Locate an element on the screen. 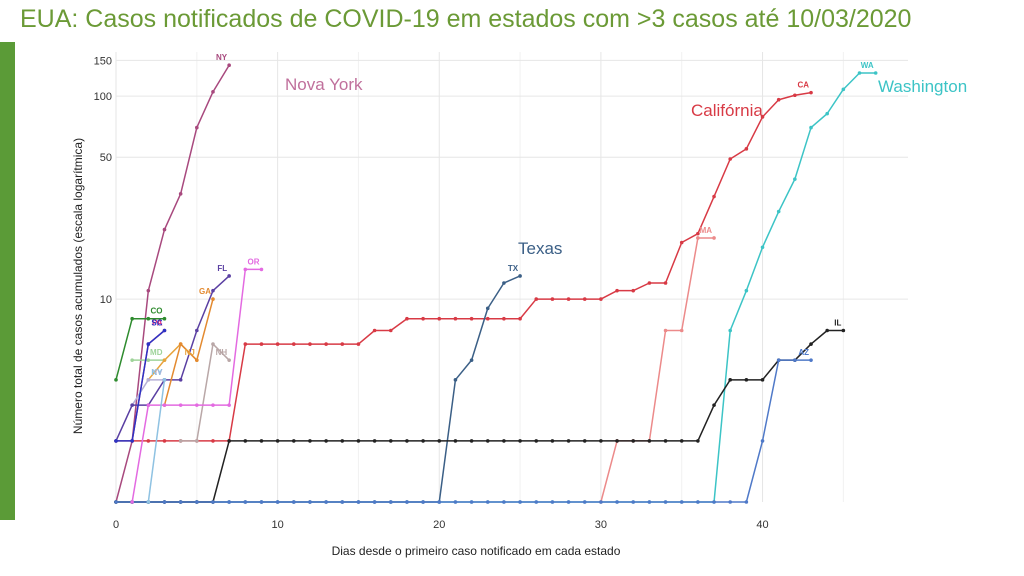  series-sc is located at coordinates (140, 385).